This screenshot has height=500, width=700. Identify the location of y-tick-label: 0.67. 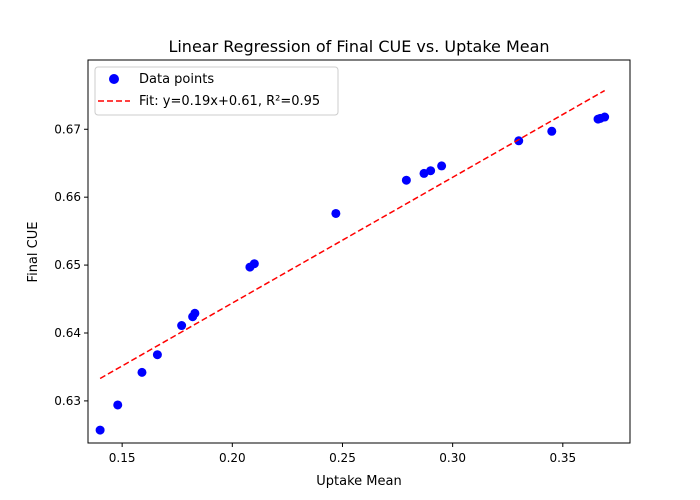
(67, 129).